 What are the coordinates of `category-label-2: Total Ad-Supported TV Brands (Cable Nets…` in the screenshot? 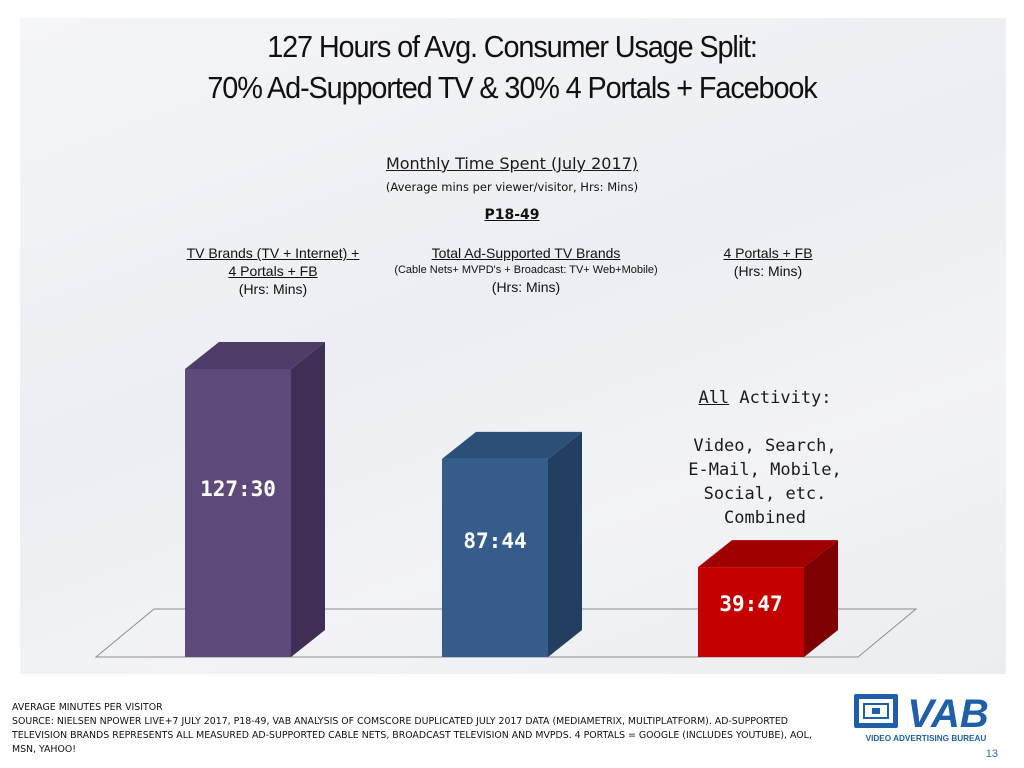 It's located at (526, 270).